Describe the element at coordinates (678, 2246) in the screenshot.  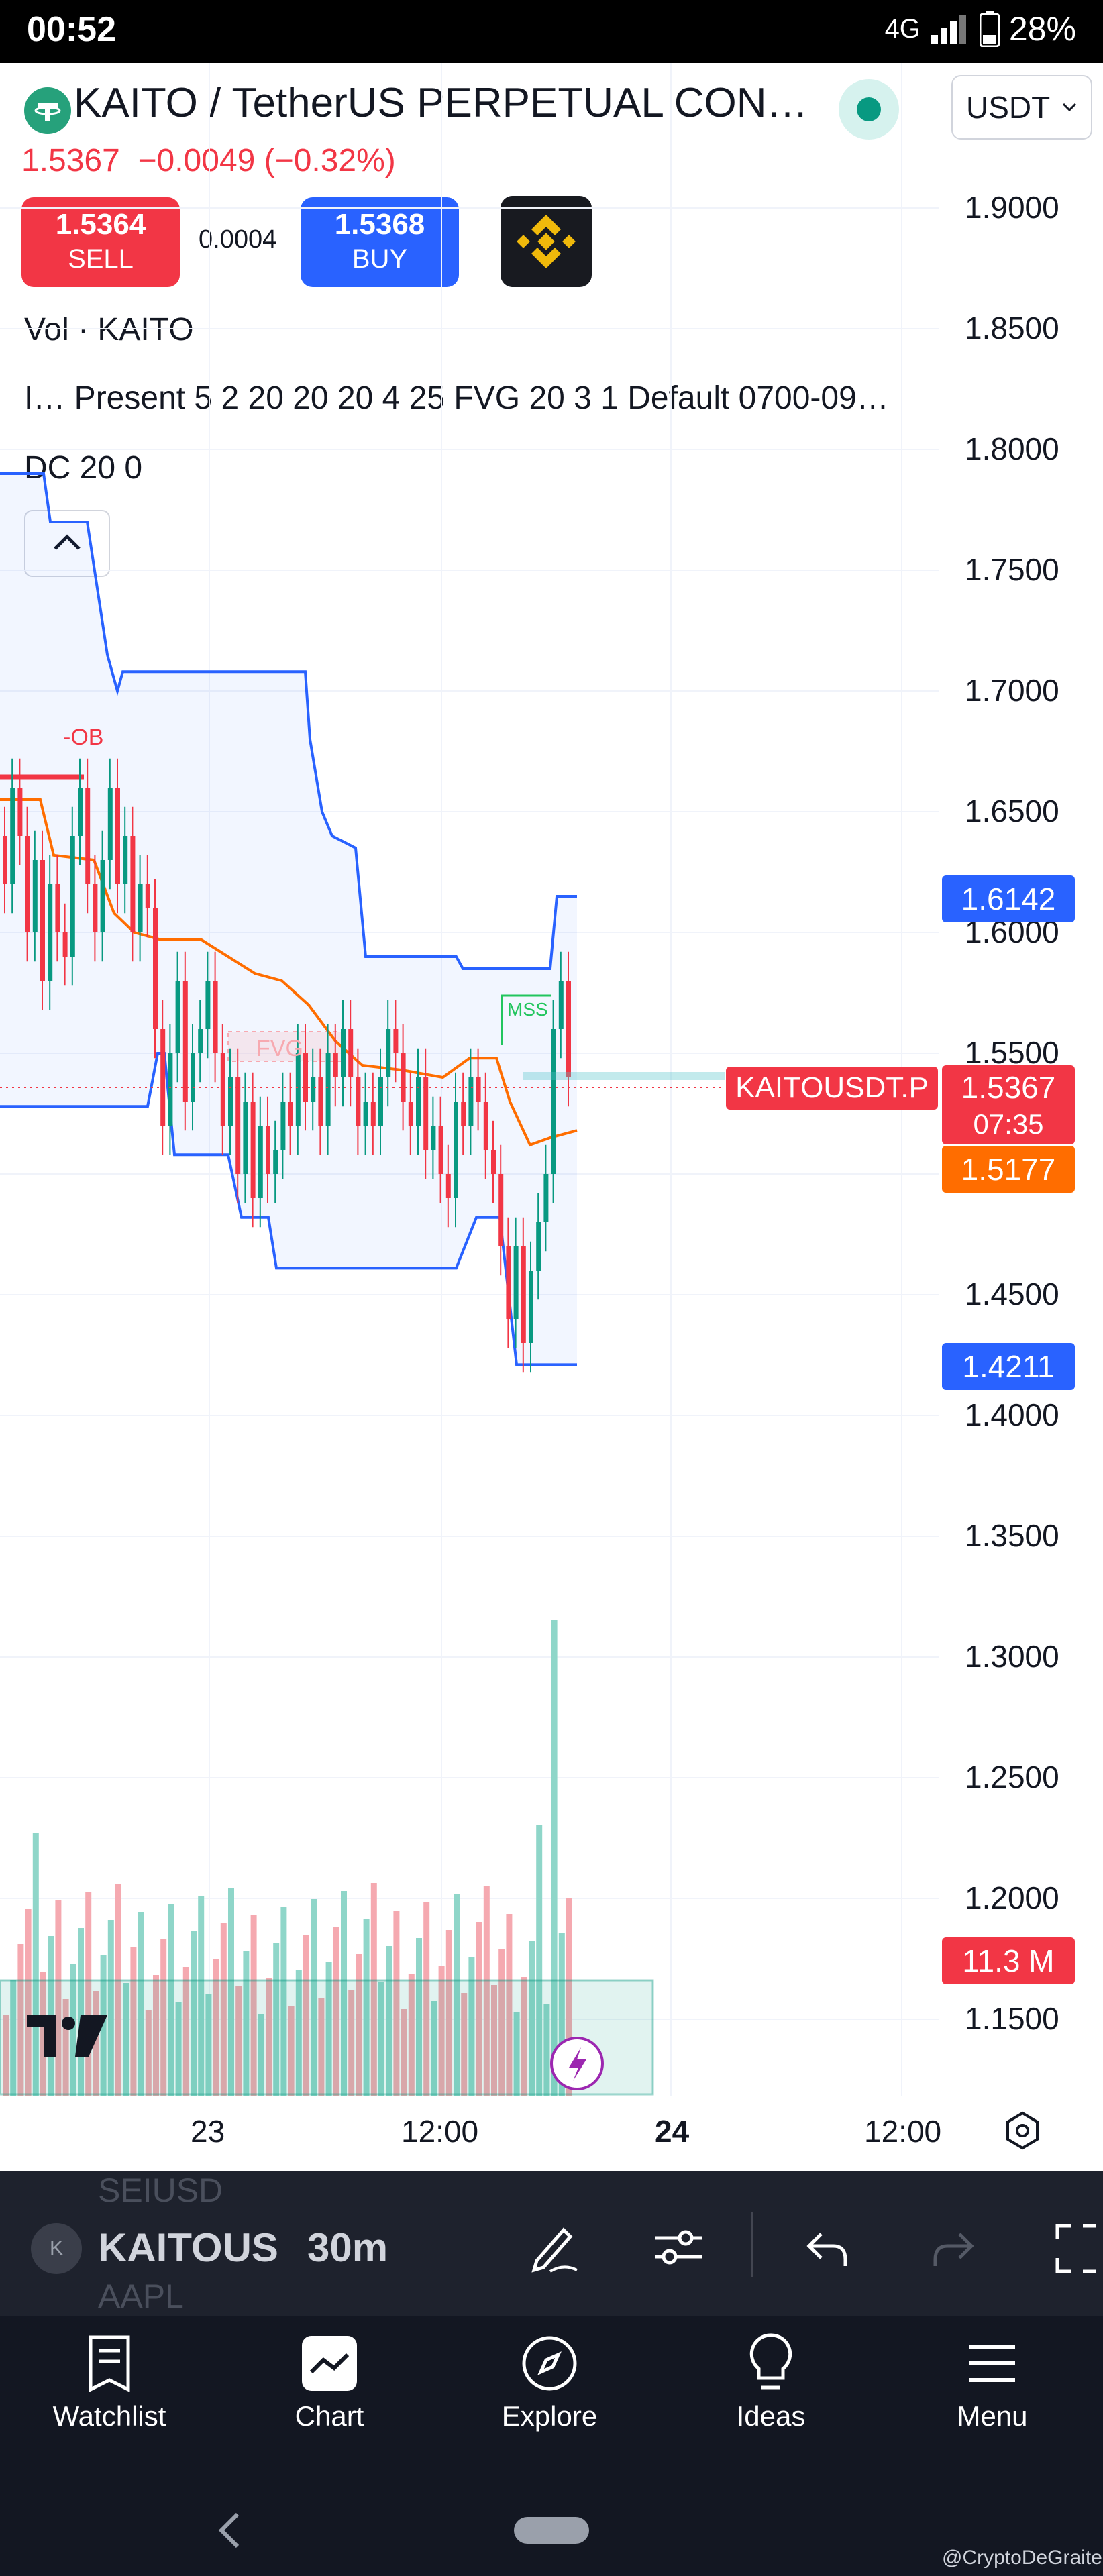
I see `indicators-settings-icon` at that location.